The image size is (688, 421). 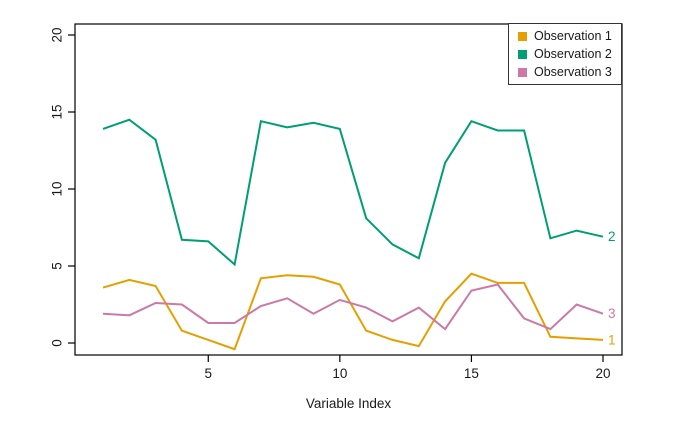 What do you see at coordinates (57, 34) in the screenshot?
I see `y-axis-tick-label: 20` at bounding box center [57, 34].